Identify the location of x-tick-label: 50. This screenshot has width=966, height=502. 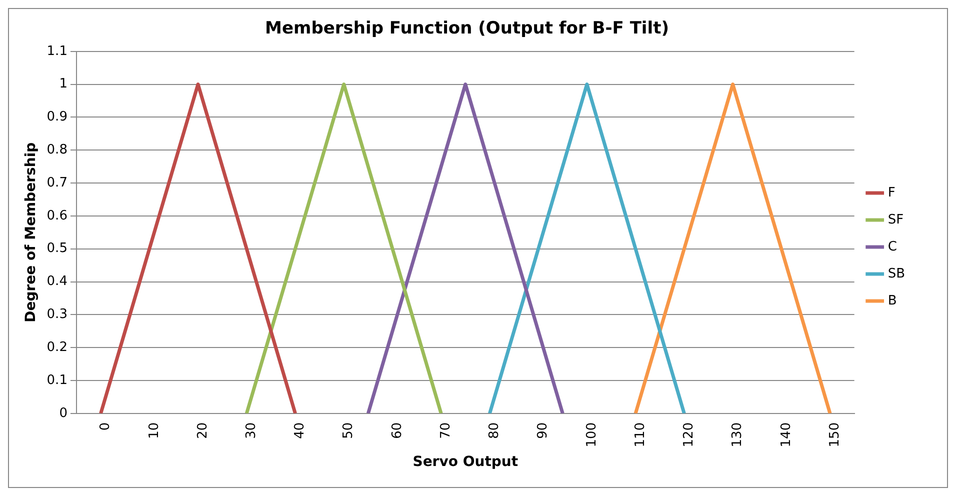
(348, 430).